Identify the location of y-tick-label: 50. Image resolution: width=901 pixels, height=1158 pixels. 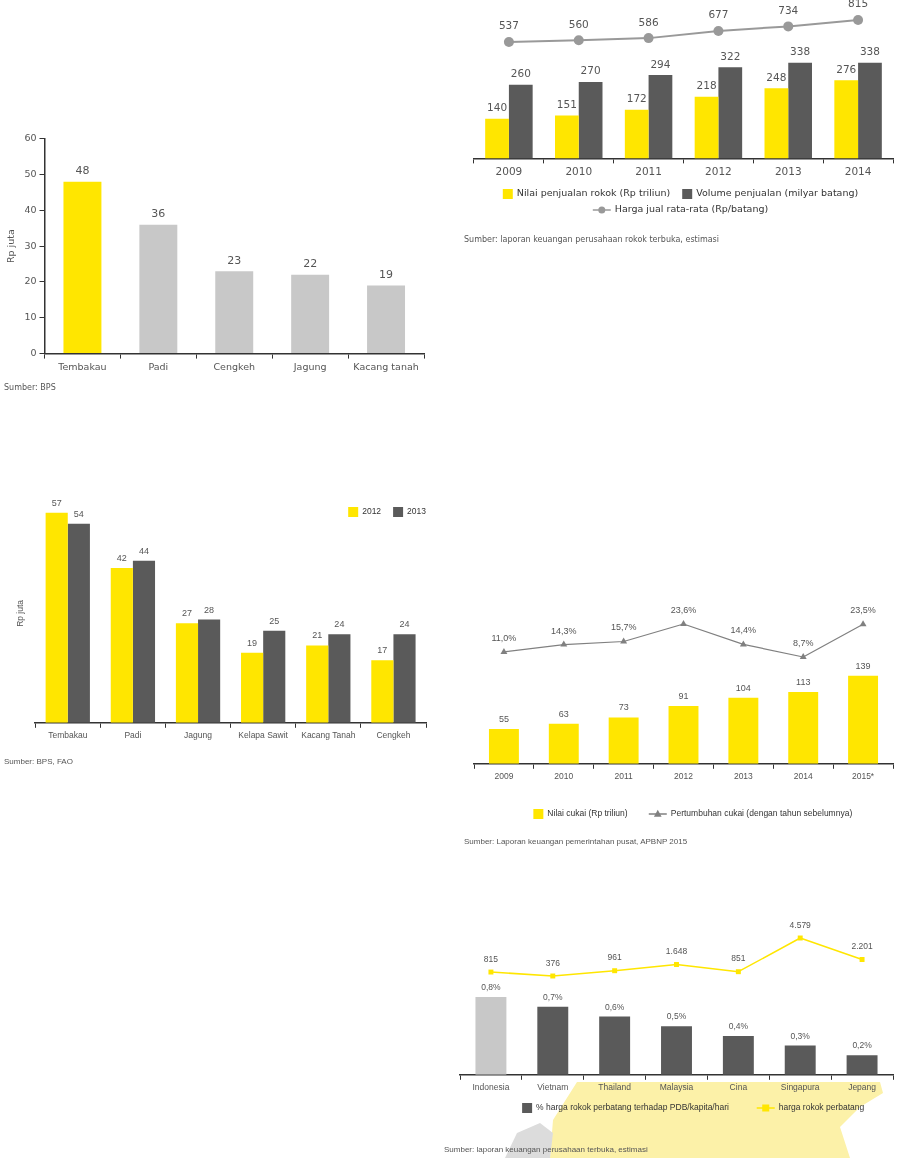
(30, 173).